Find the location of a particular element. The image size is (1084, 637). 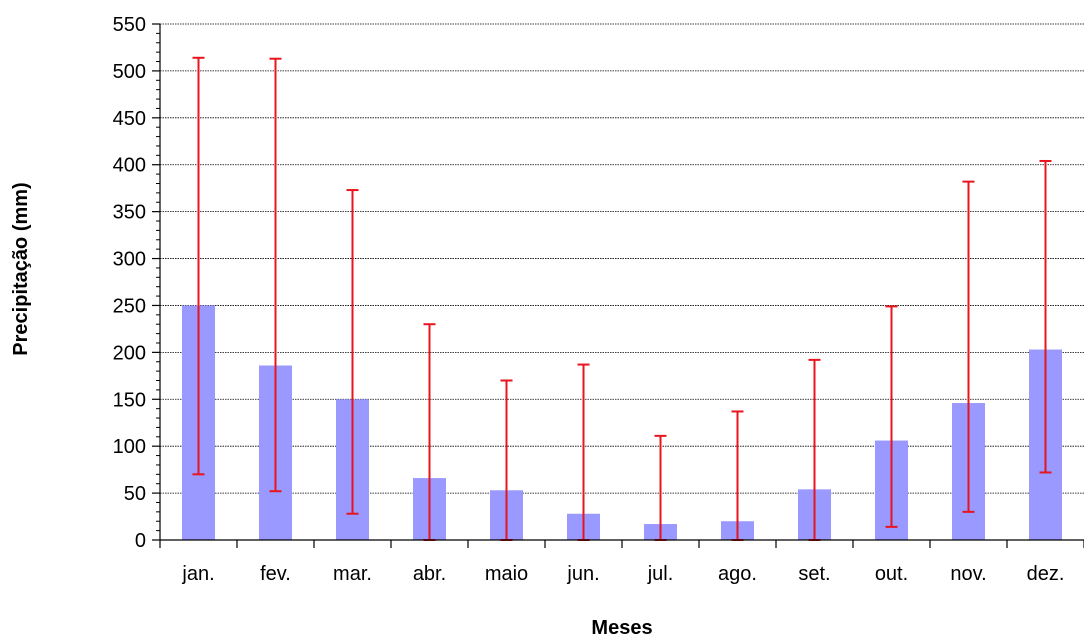

y-tick-label: 400 is located at coordinates (129, 166).